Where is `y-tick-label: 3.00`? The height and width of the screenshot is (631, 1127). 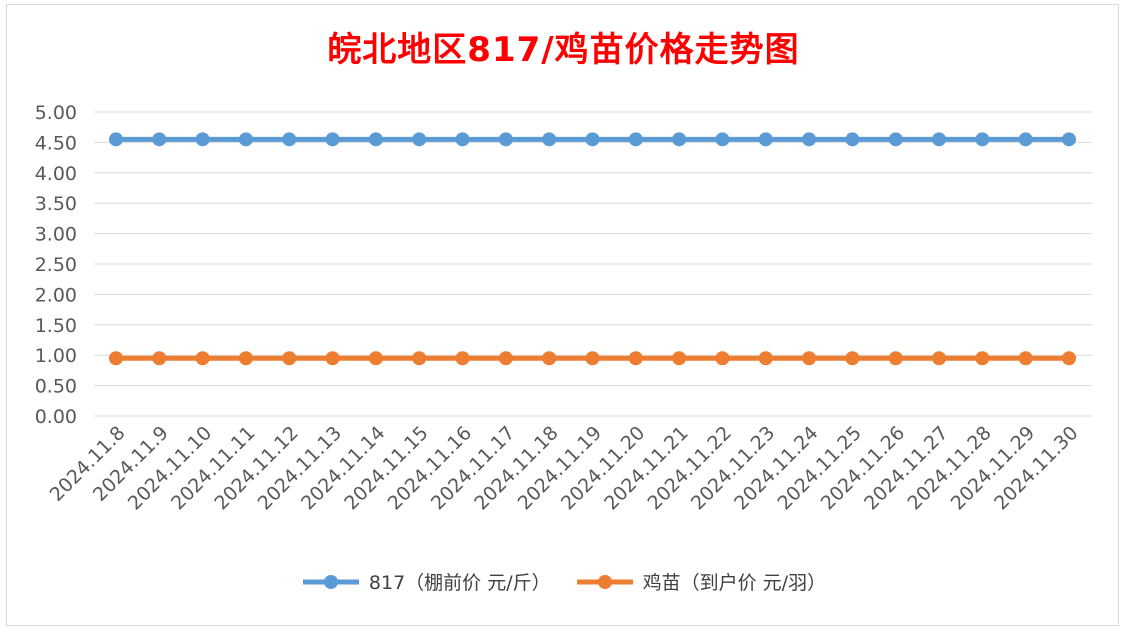
y-tick-label: 3.00 is located at coordinates (56, 235).